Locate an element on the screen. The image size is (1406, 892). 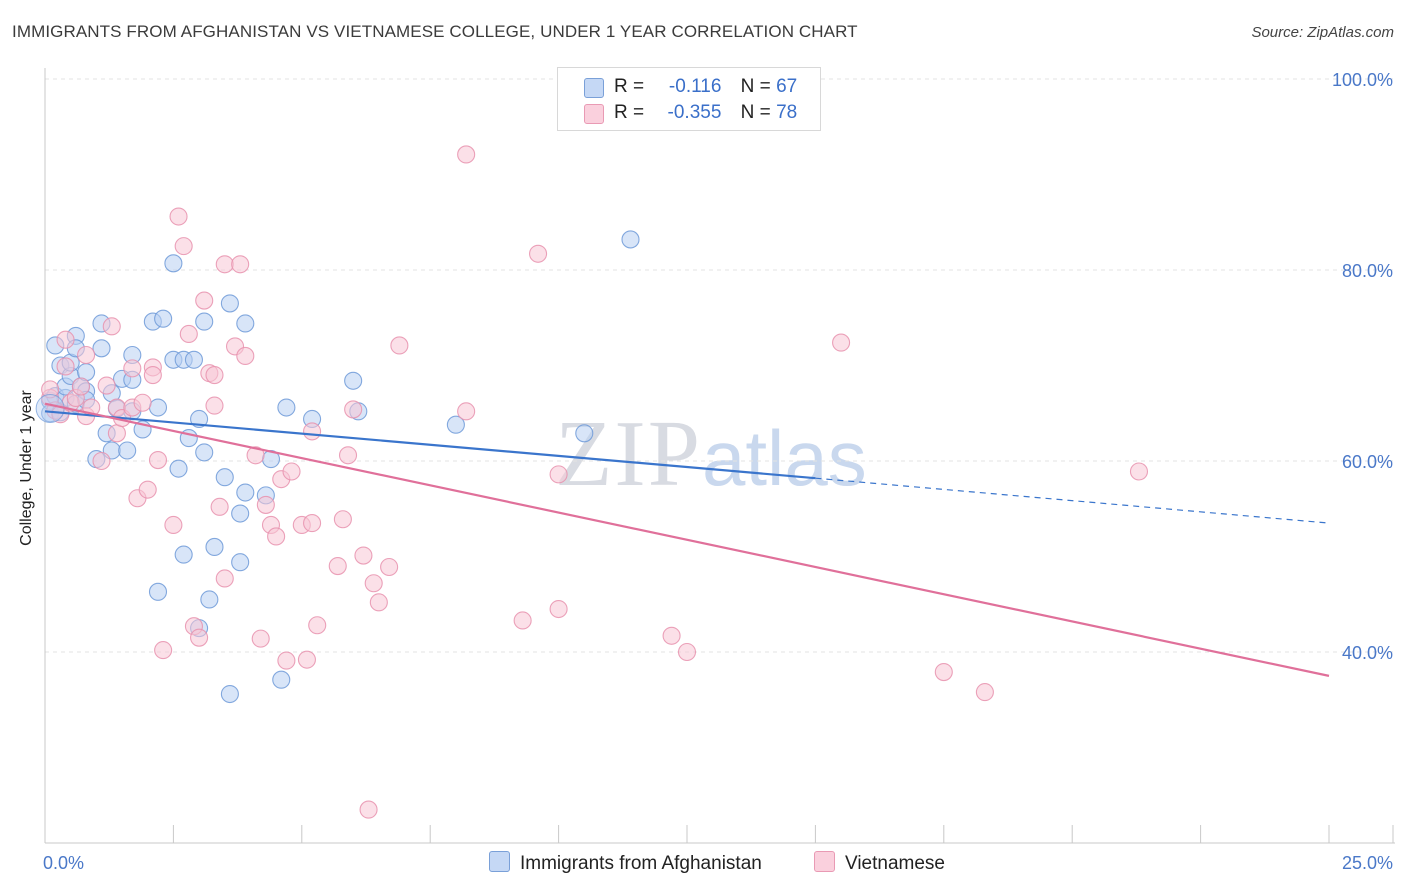
legend-swatch-blue is located at coordinates (594, 88).